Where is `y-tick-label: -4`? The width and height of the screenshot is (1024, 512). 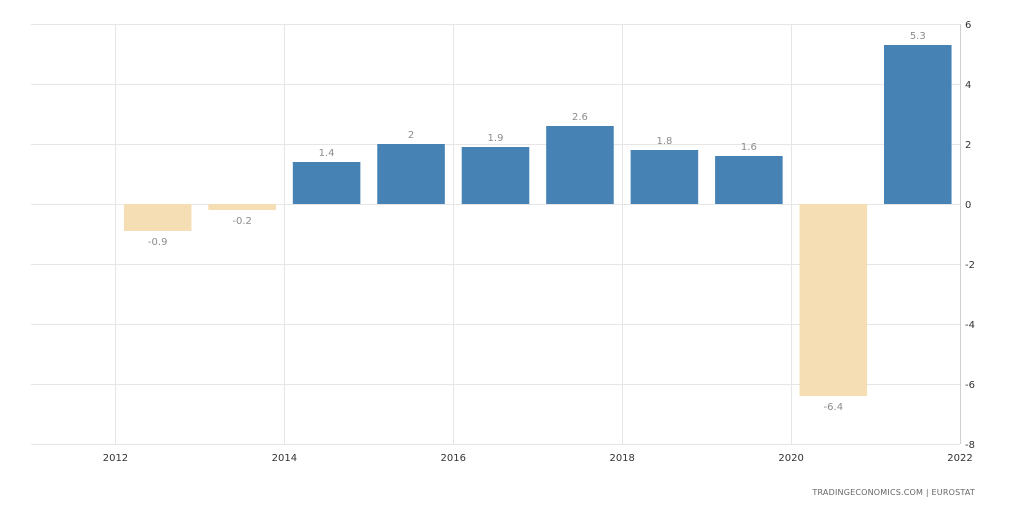
y-tick-label: -4 is located at coordinates (970, 325).